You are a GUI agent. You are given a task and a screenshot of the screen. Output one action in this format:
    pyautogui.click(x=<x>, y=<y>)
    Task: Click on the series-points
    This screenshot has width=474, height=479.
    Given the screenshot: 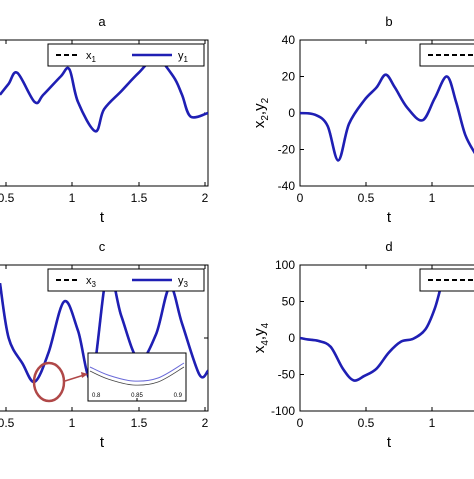 What is the action you would take?
    pyautogui.click(x=387, y=118)
    